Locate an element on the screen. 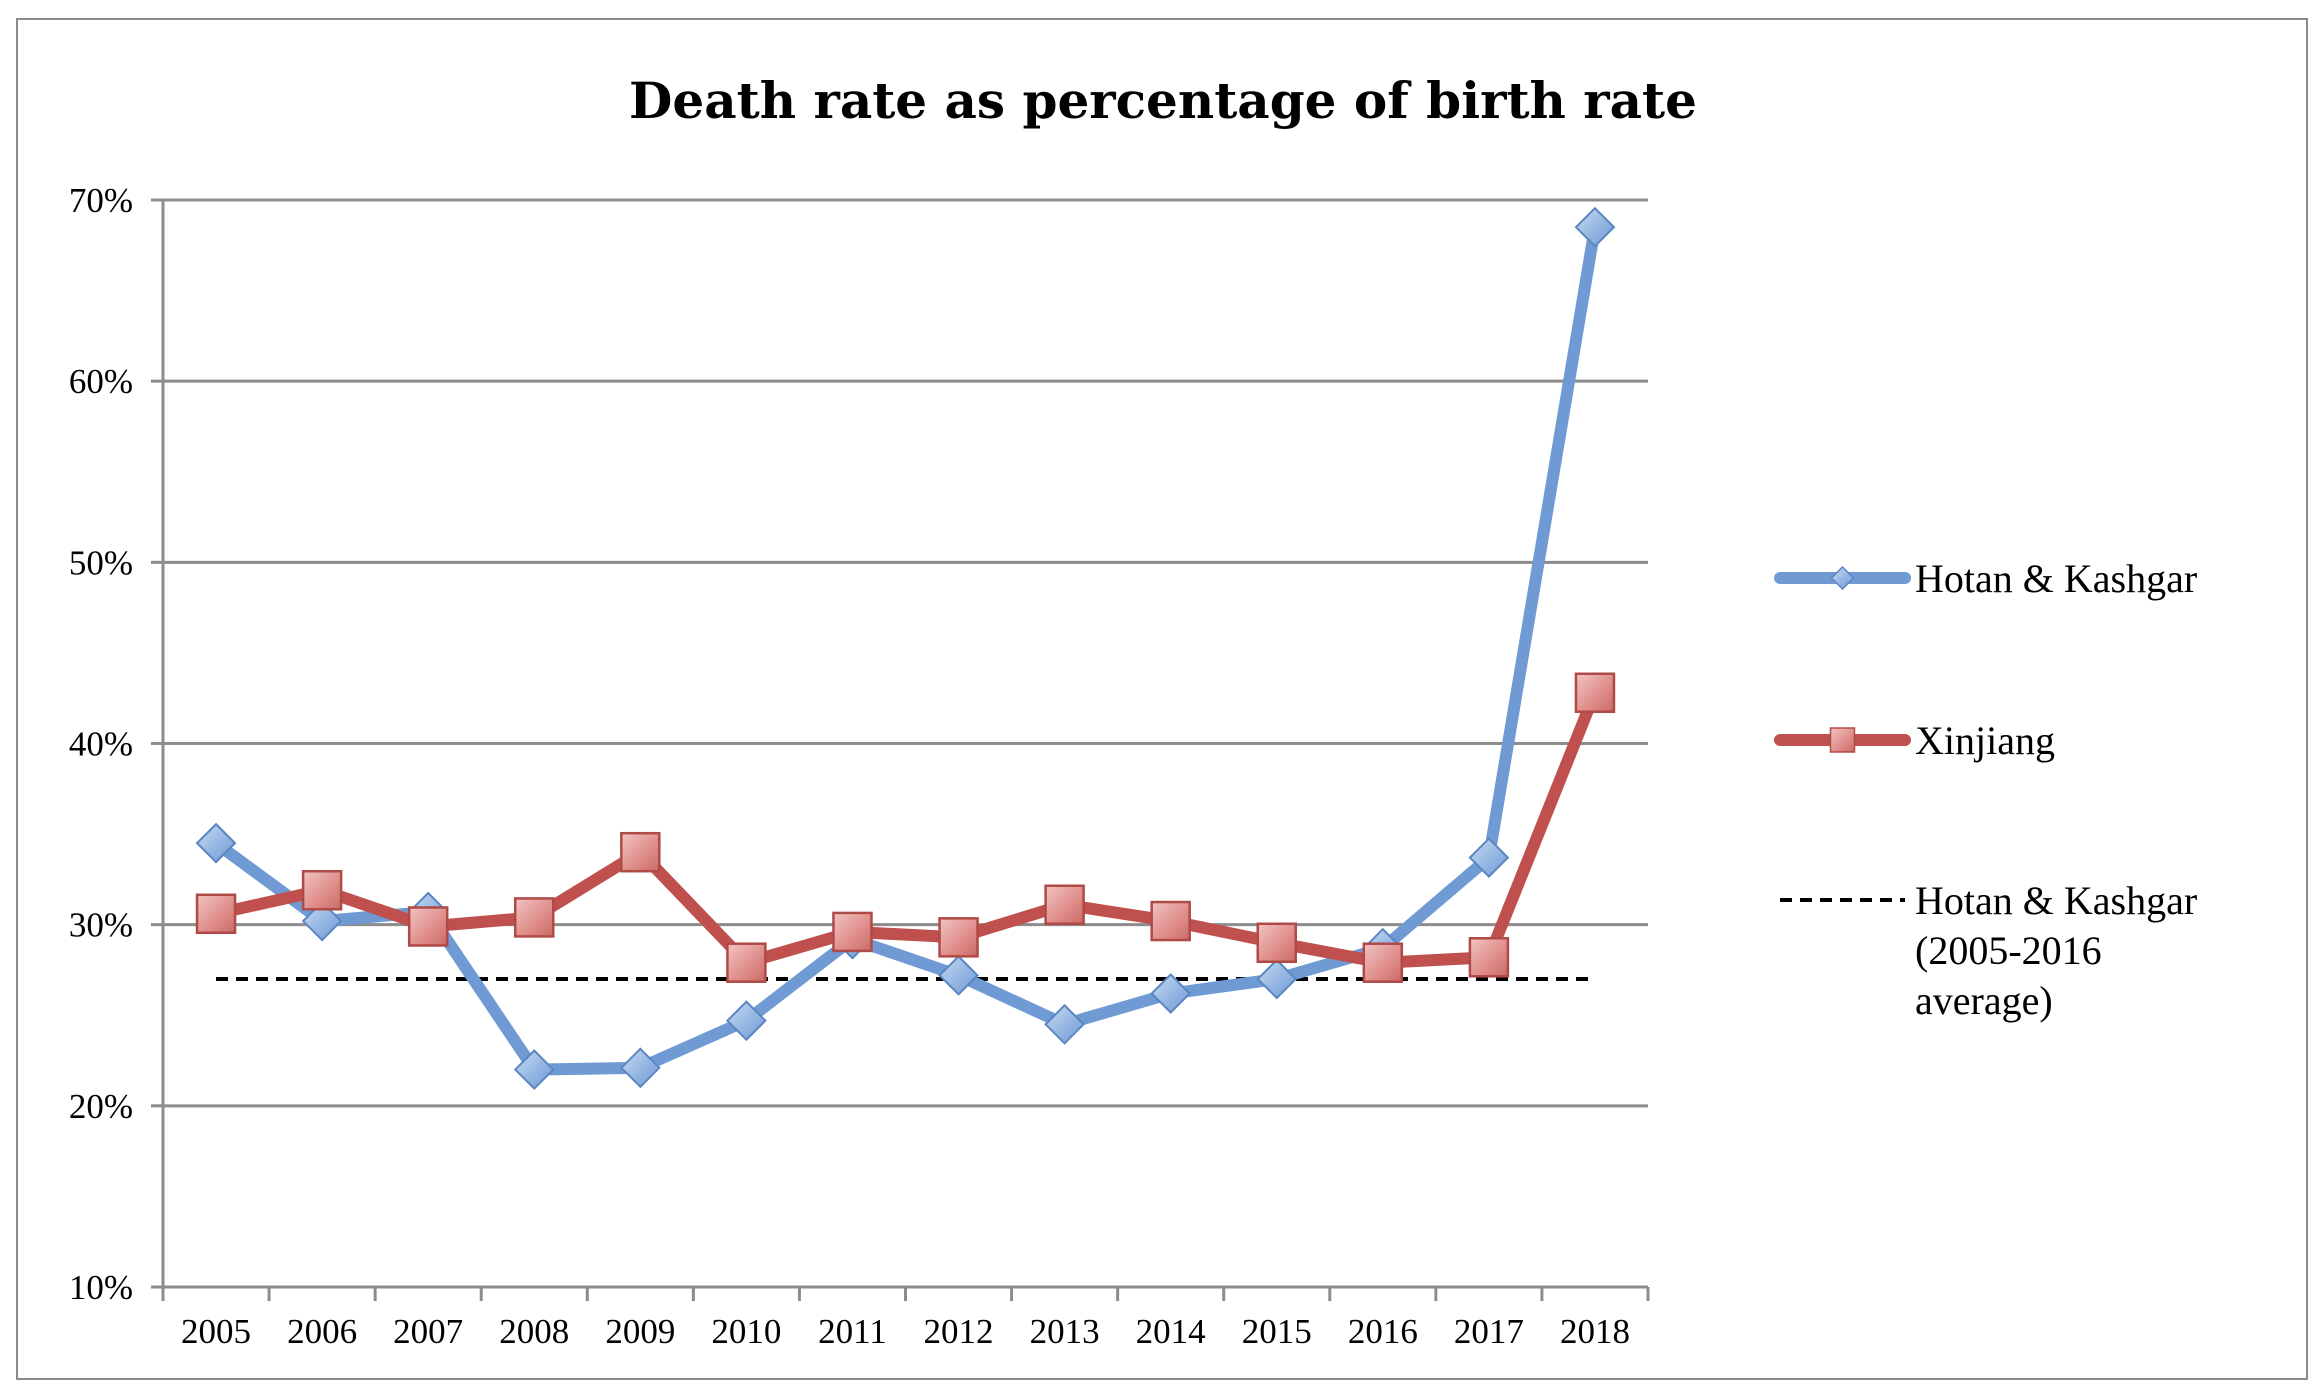 This screenshot has height=1394, width=2324. legend-marker-diamond is located at coordinates (1842, 578).